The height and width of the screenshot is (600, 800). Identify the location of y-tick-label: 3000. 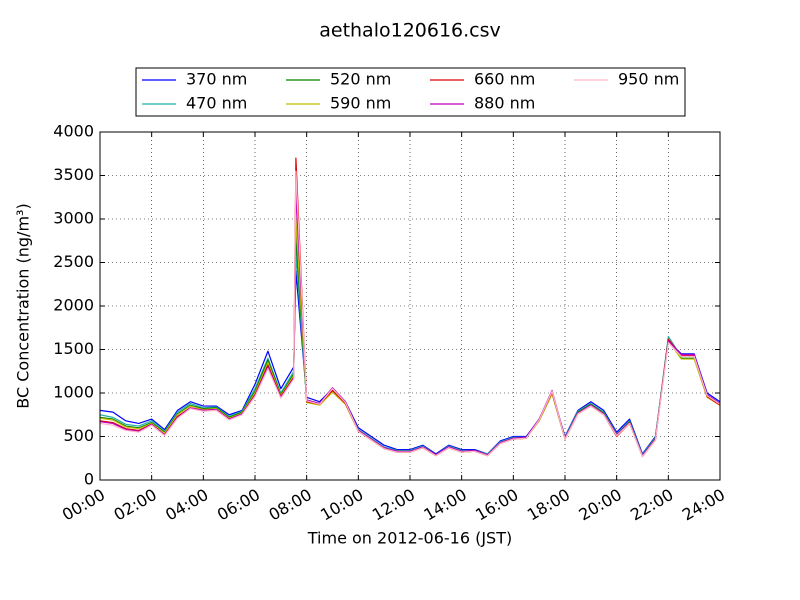
(73, 218).